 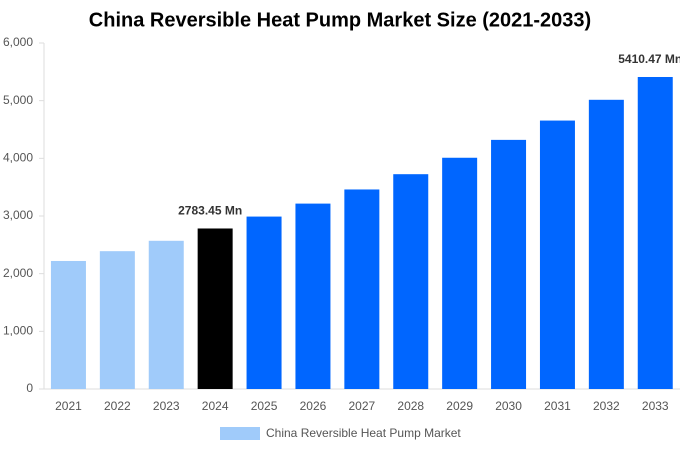 What do you see at coordinates (655, 406) in the screenshot?
I see `x-tick-label: 2033` at bounding box center [655, 406].